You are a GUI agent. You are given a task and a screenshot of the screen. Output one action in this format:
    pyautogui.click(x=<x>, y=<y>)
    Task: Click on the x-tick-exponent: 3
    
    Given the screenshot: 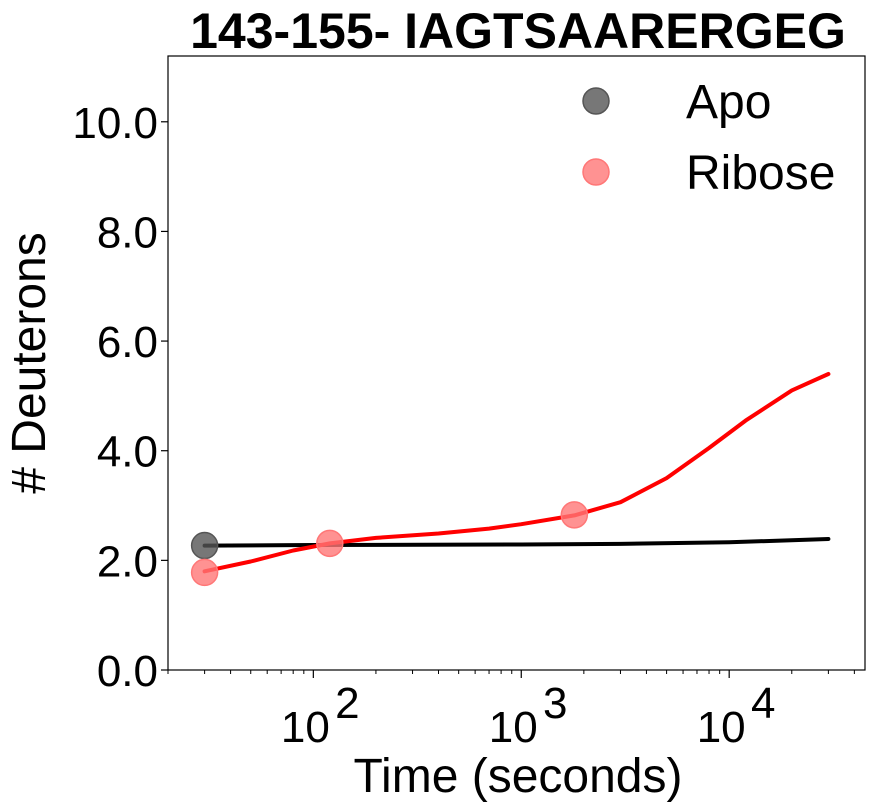 What is the action you would take?
    pyautogui.click(x=555, y=703)
    